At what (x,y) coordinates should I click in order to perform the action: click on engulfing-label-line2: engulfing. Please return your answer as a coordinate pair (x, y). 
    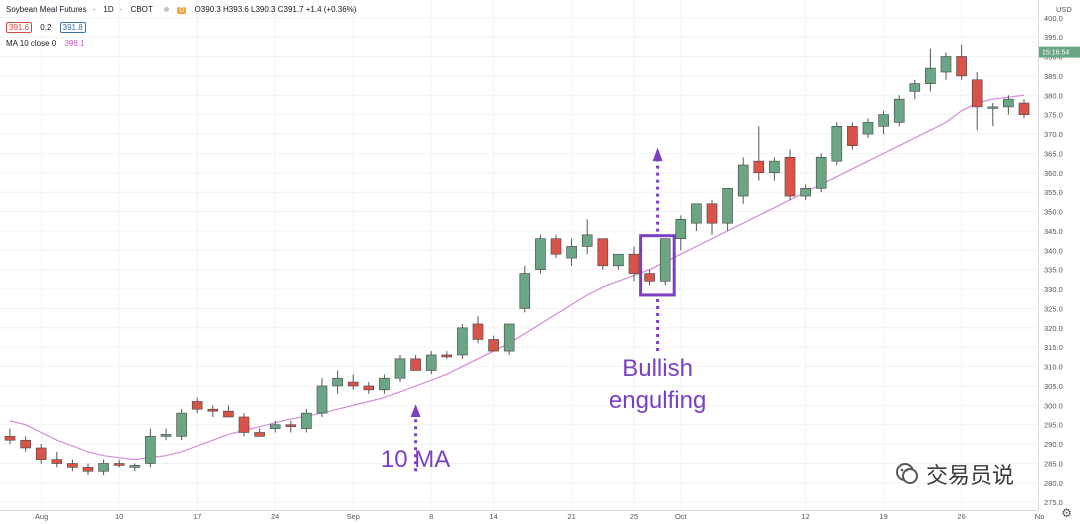
    Looking at the image, I should click on (657, 400).